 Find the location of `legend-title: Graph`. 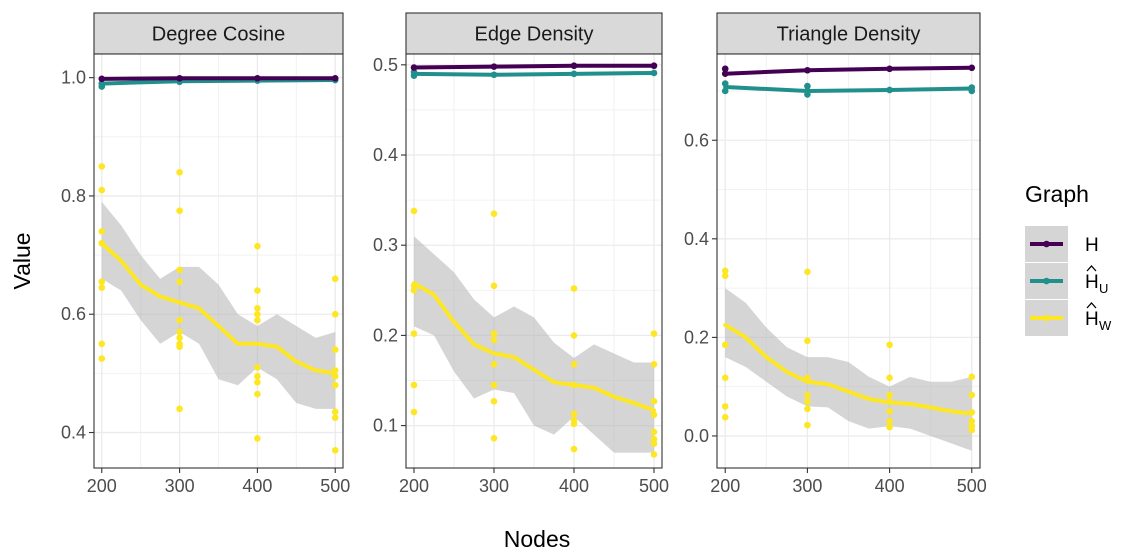

legend-title: Graph is located at coordinates (1057, 194).